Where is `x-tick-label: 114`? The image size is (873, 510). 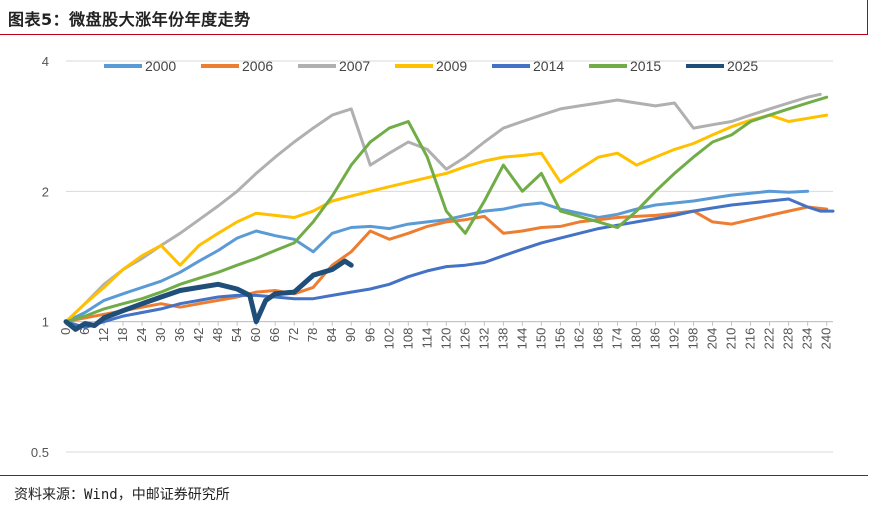
x-tick-label: 114 is located at coordinates (426, 338).